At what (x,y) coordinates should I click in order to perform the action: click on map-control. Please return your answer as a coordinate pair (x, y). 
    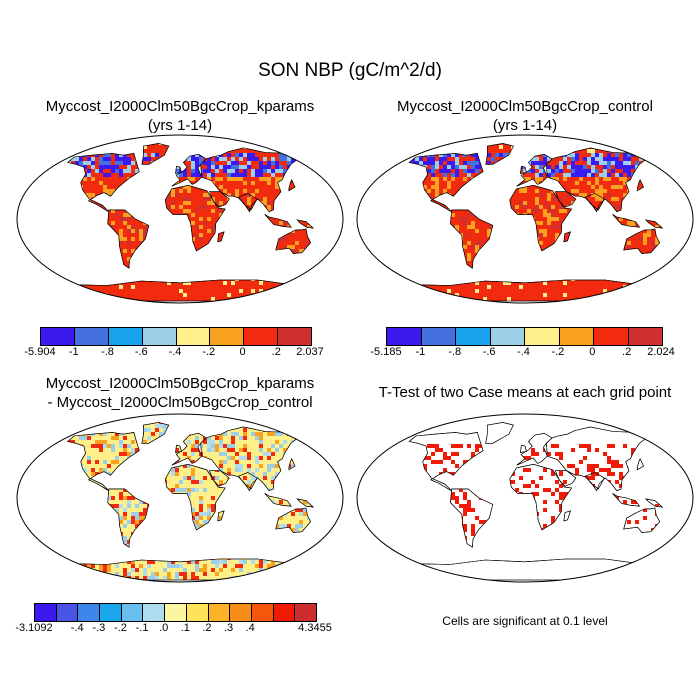
    Looking at the image, I should click on (525, 219).